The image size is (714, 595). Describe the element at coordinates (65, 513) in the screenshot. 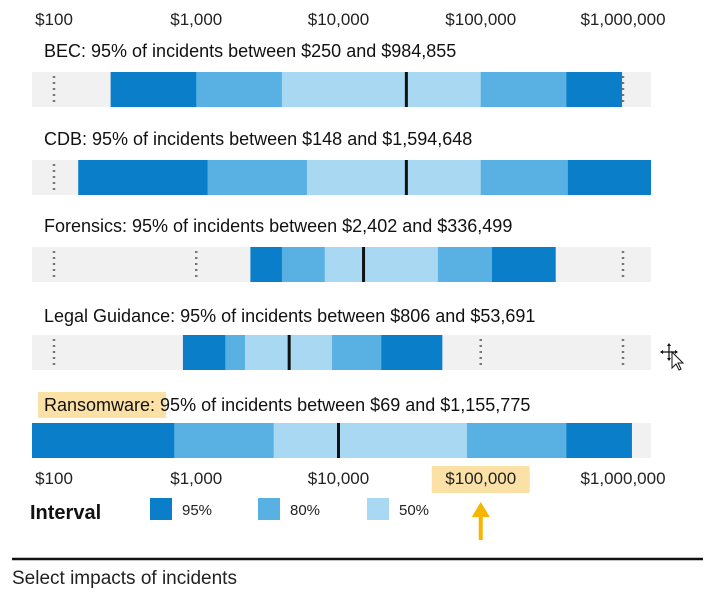

I see `legend-title: Interval` at that location.